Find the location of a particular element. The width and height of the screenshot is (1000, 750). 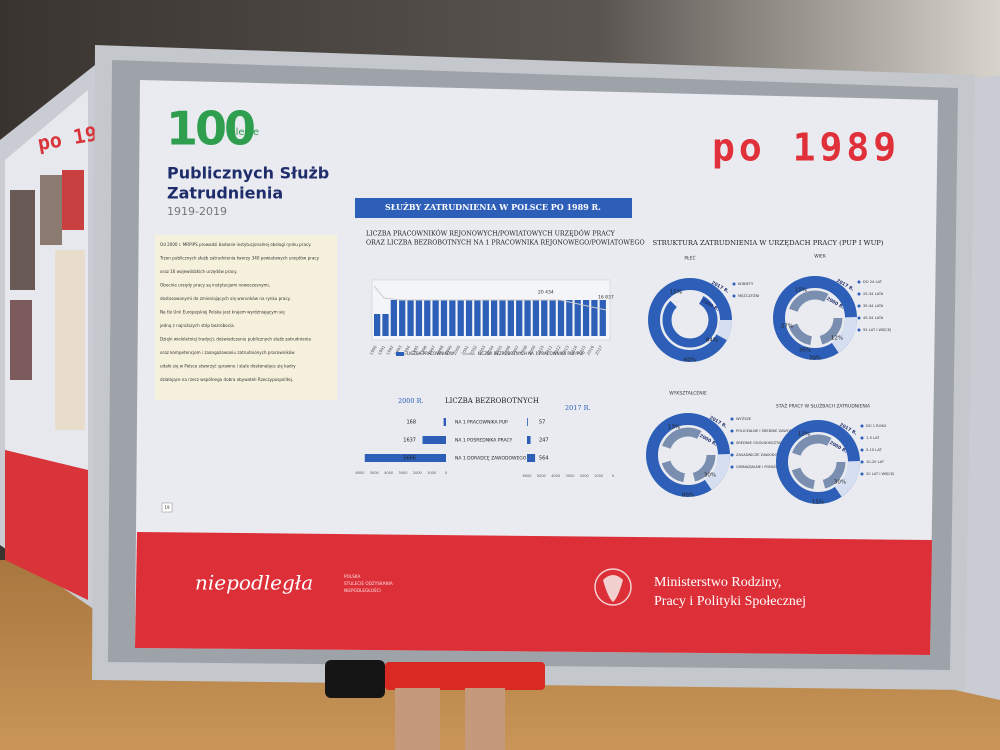

intro-line: jedną z najniższych stóp bezrobocia. is located at coordinates (197, 325).